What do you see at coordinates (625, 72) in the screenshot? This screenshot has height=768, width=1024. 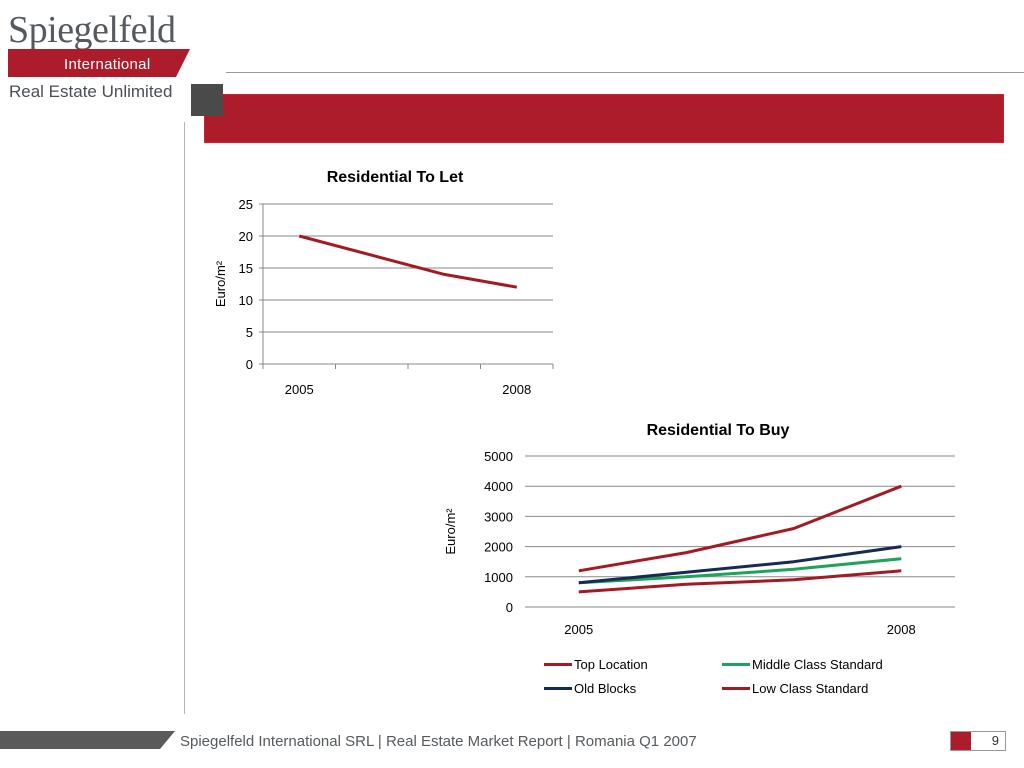 I see `header-rule` at bounding box center [625, 72].